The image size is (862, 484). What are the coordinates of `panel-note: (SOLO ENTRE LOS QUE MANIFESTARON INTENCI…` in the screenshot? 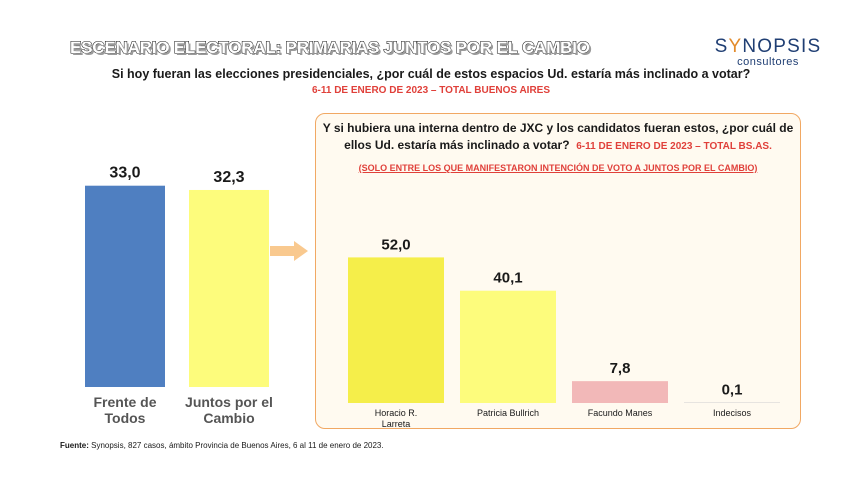 It's located at (558, 168).